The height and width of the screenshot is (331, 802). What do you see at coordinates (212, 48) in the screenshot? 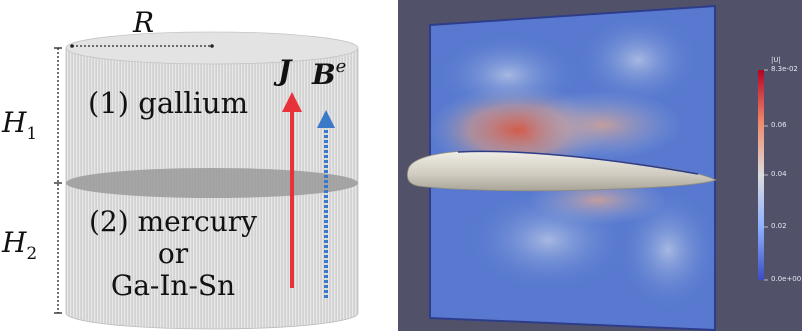
I see `cylinder-top` at bounding box center [212, 48].